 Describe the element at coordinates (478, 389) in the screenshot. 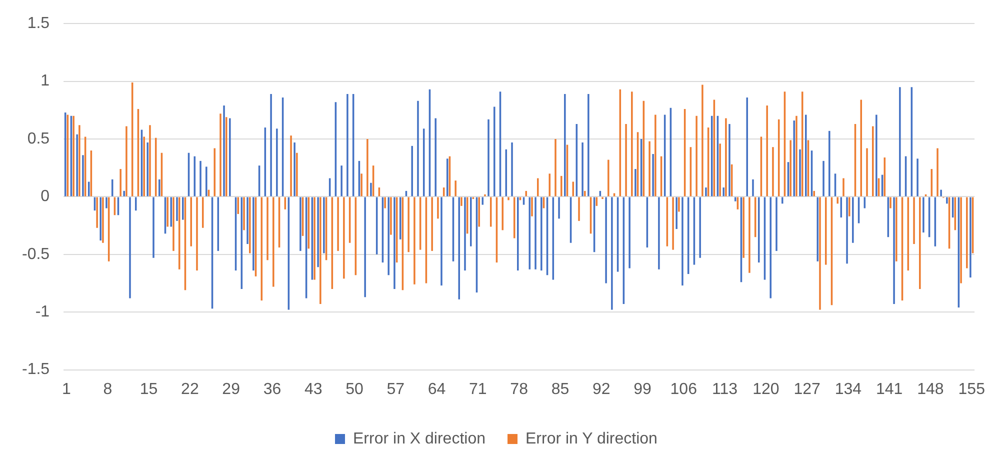

I see `x-tick-label: 71` at that location.